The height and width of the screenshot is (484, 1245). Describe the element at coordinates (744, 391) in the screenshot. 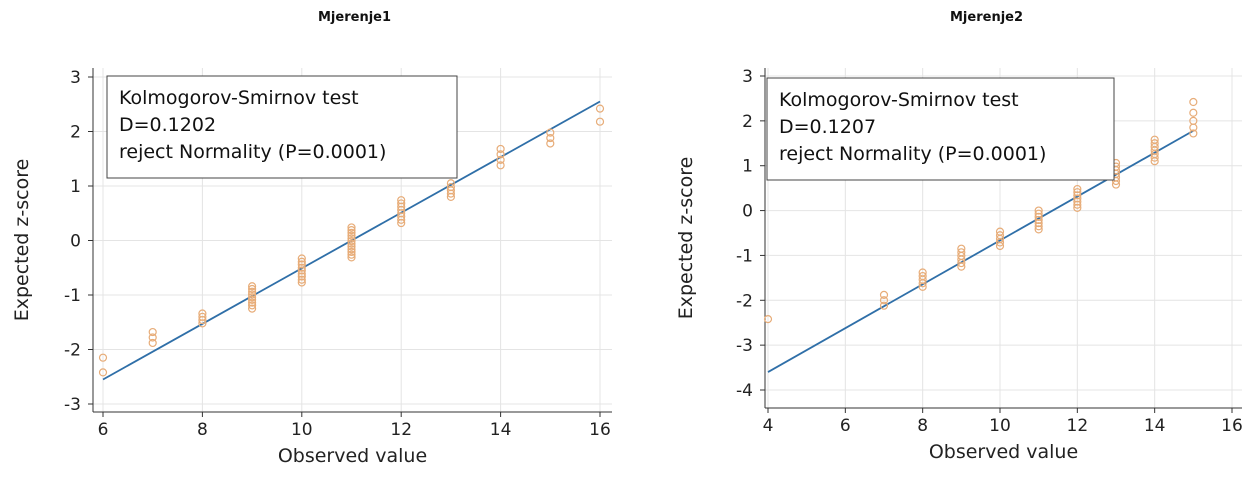

I see `y-tick-label: -4` at that location.